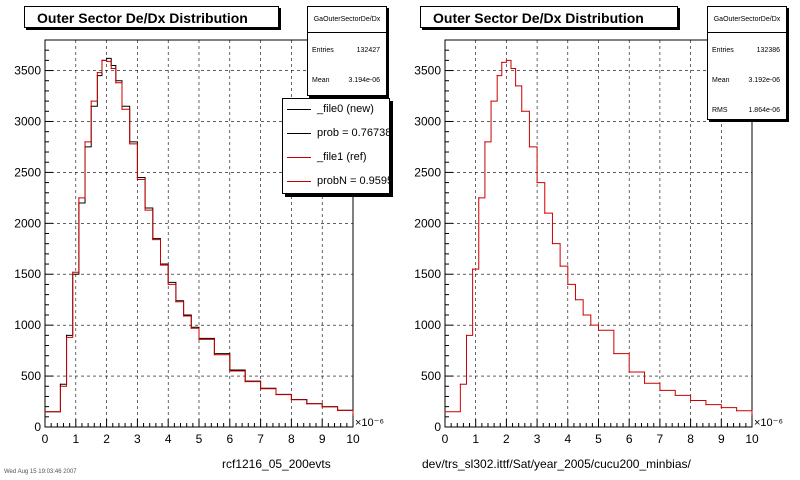 This screenshot has width=800, height=480. Describe the element at coordinates (151, 17) in the screenshot. I see `left-chart-title: Outer Sector De/Dx Distribution` at that location.